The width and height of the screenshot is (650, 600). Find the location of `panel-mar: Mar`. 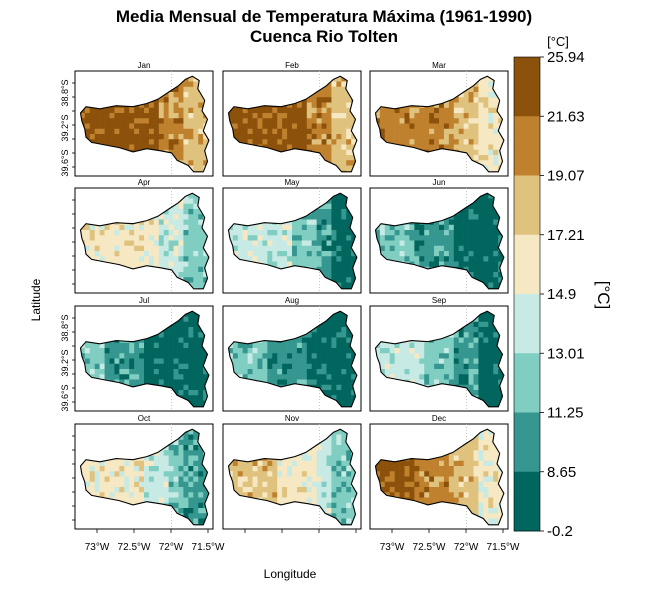

panel-mar: Mar is located at coordinates (439, 119).